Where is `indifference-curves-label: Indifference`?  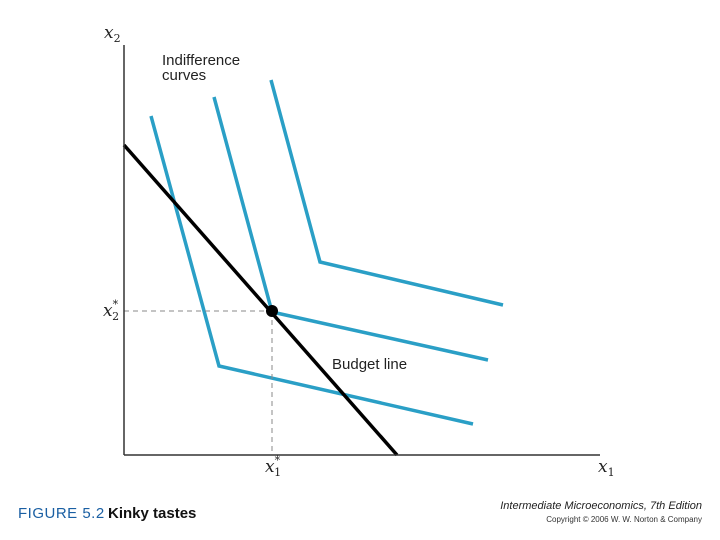 indifference-curves-label: Indifference is located at coordinates (201, 60).